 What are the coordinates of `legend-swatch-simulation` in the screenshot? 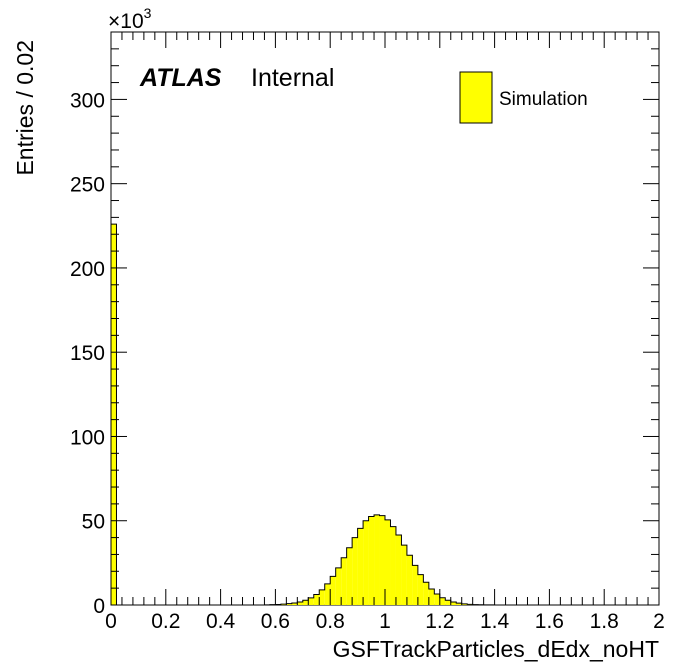 It's located at (476, 97).